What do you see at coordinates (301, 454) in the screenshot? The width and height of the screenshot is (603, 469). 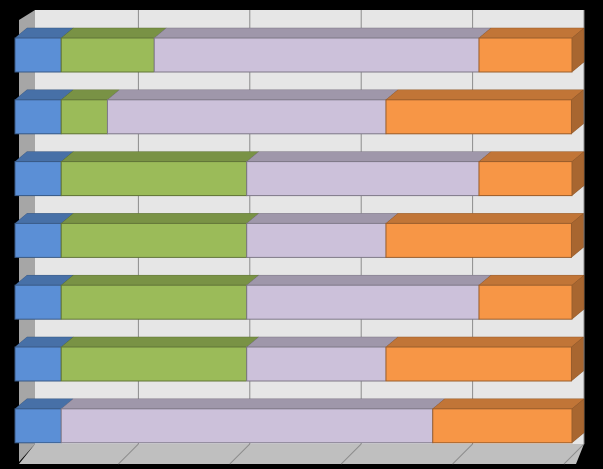 I see `floor` at bounding box center [301, 454].